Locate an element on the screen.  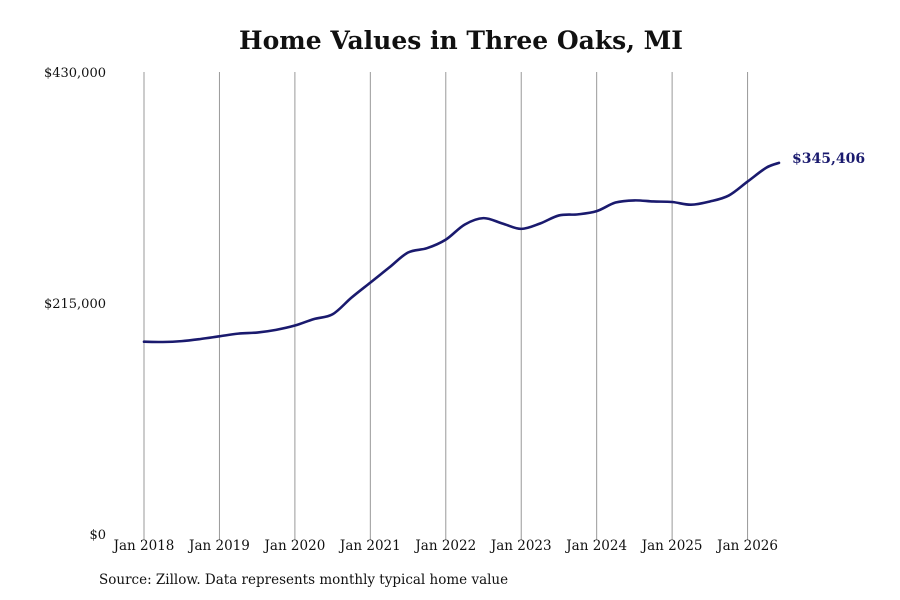
x-tick-label: Jan 2026 is located at coordinates (746, 546).